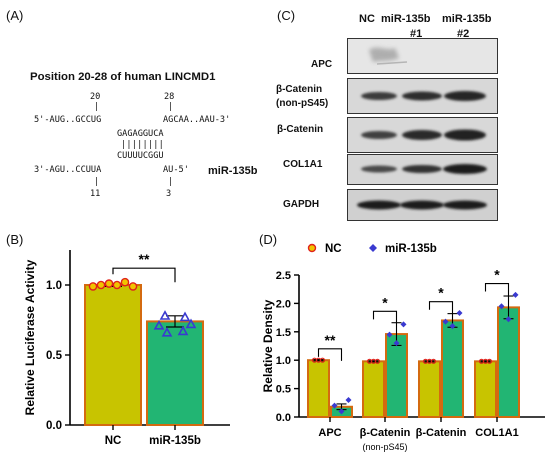 This screenshot has height=461, width=550. I want to click on blot-label-apc: APC, so click(322, 64).